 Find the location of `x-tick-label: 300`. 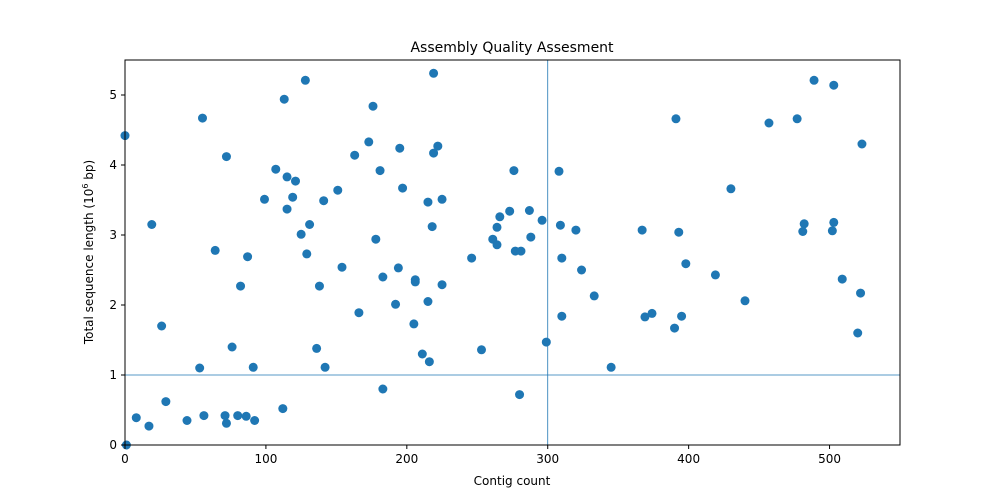

x-tick-label: 300 is located at coordinates (547, 459).